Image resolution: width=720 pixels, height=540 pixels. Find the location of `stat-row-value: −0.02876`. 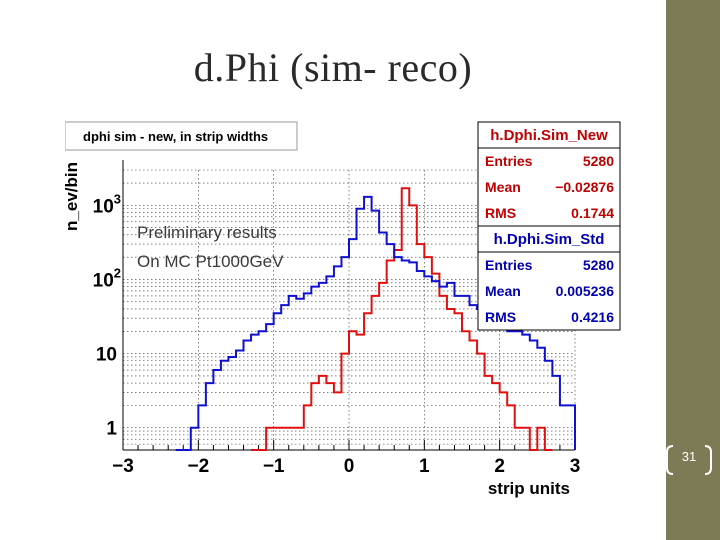

stat-row-value: −0.02876 is located at coordinates (584, 187).